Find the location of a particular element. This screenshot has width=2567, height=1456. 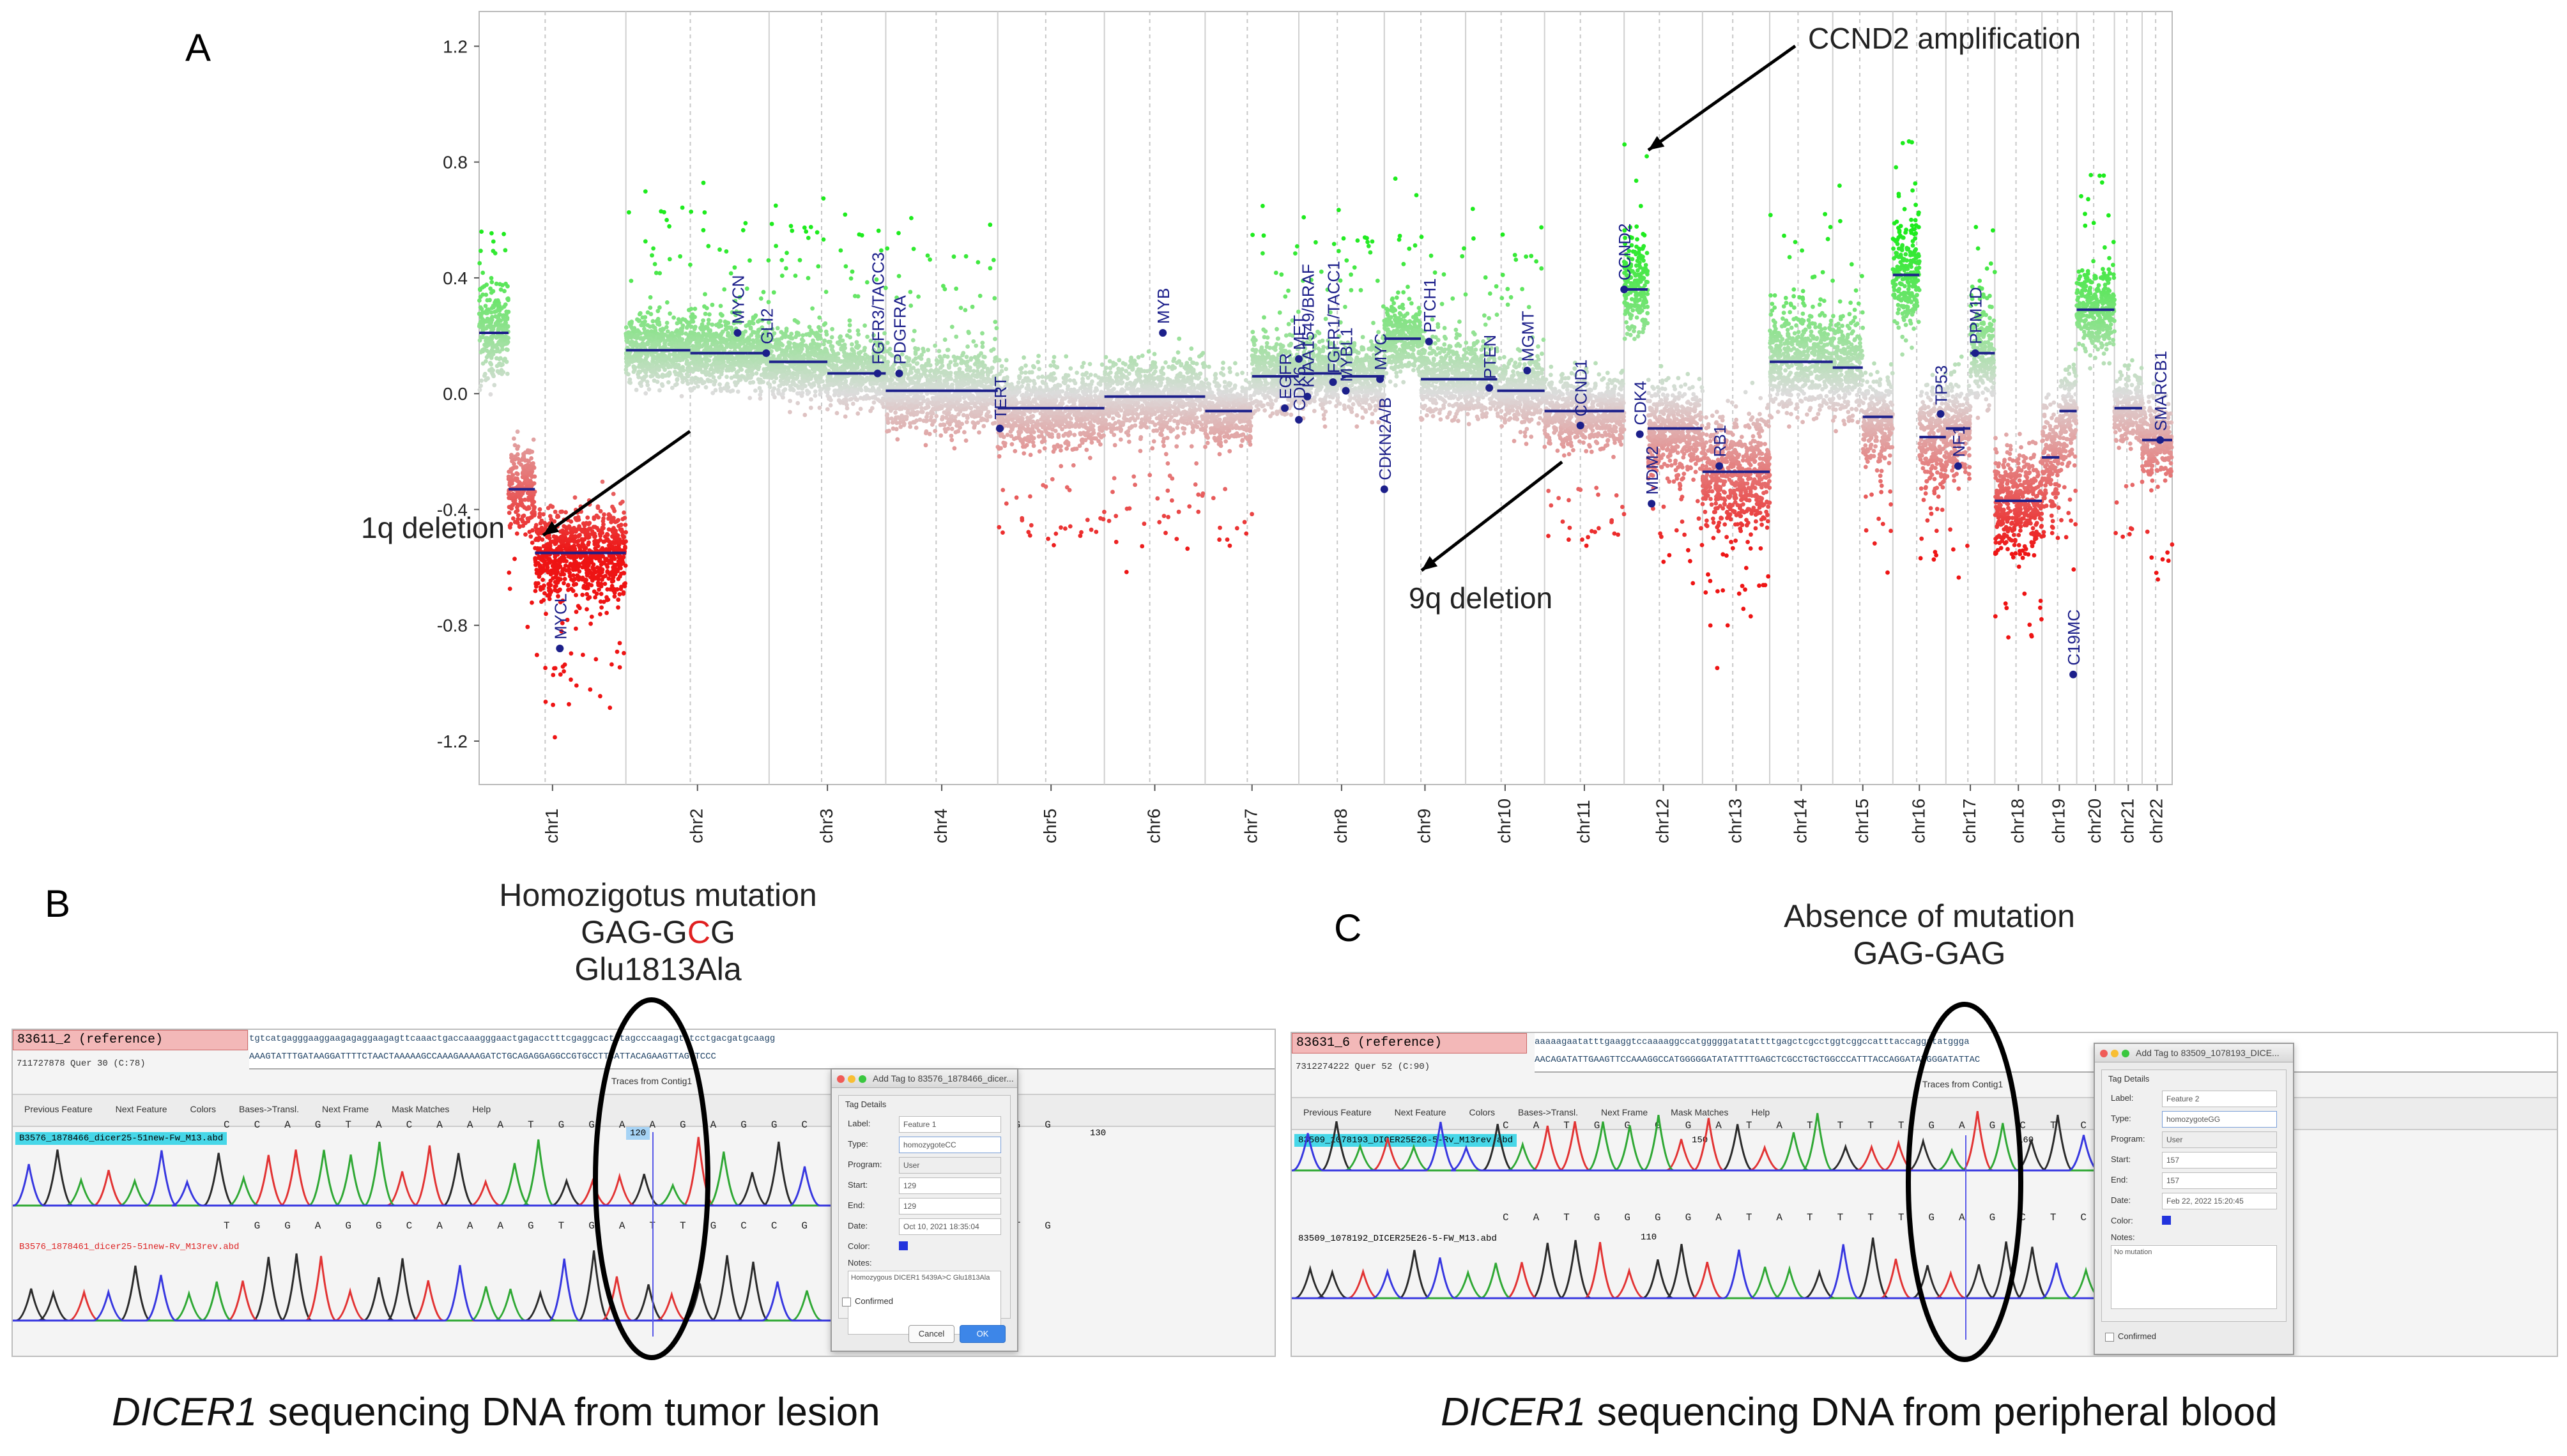

panel-a-label: A is located at coordinates (198, 48).